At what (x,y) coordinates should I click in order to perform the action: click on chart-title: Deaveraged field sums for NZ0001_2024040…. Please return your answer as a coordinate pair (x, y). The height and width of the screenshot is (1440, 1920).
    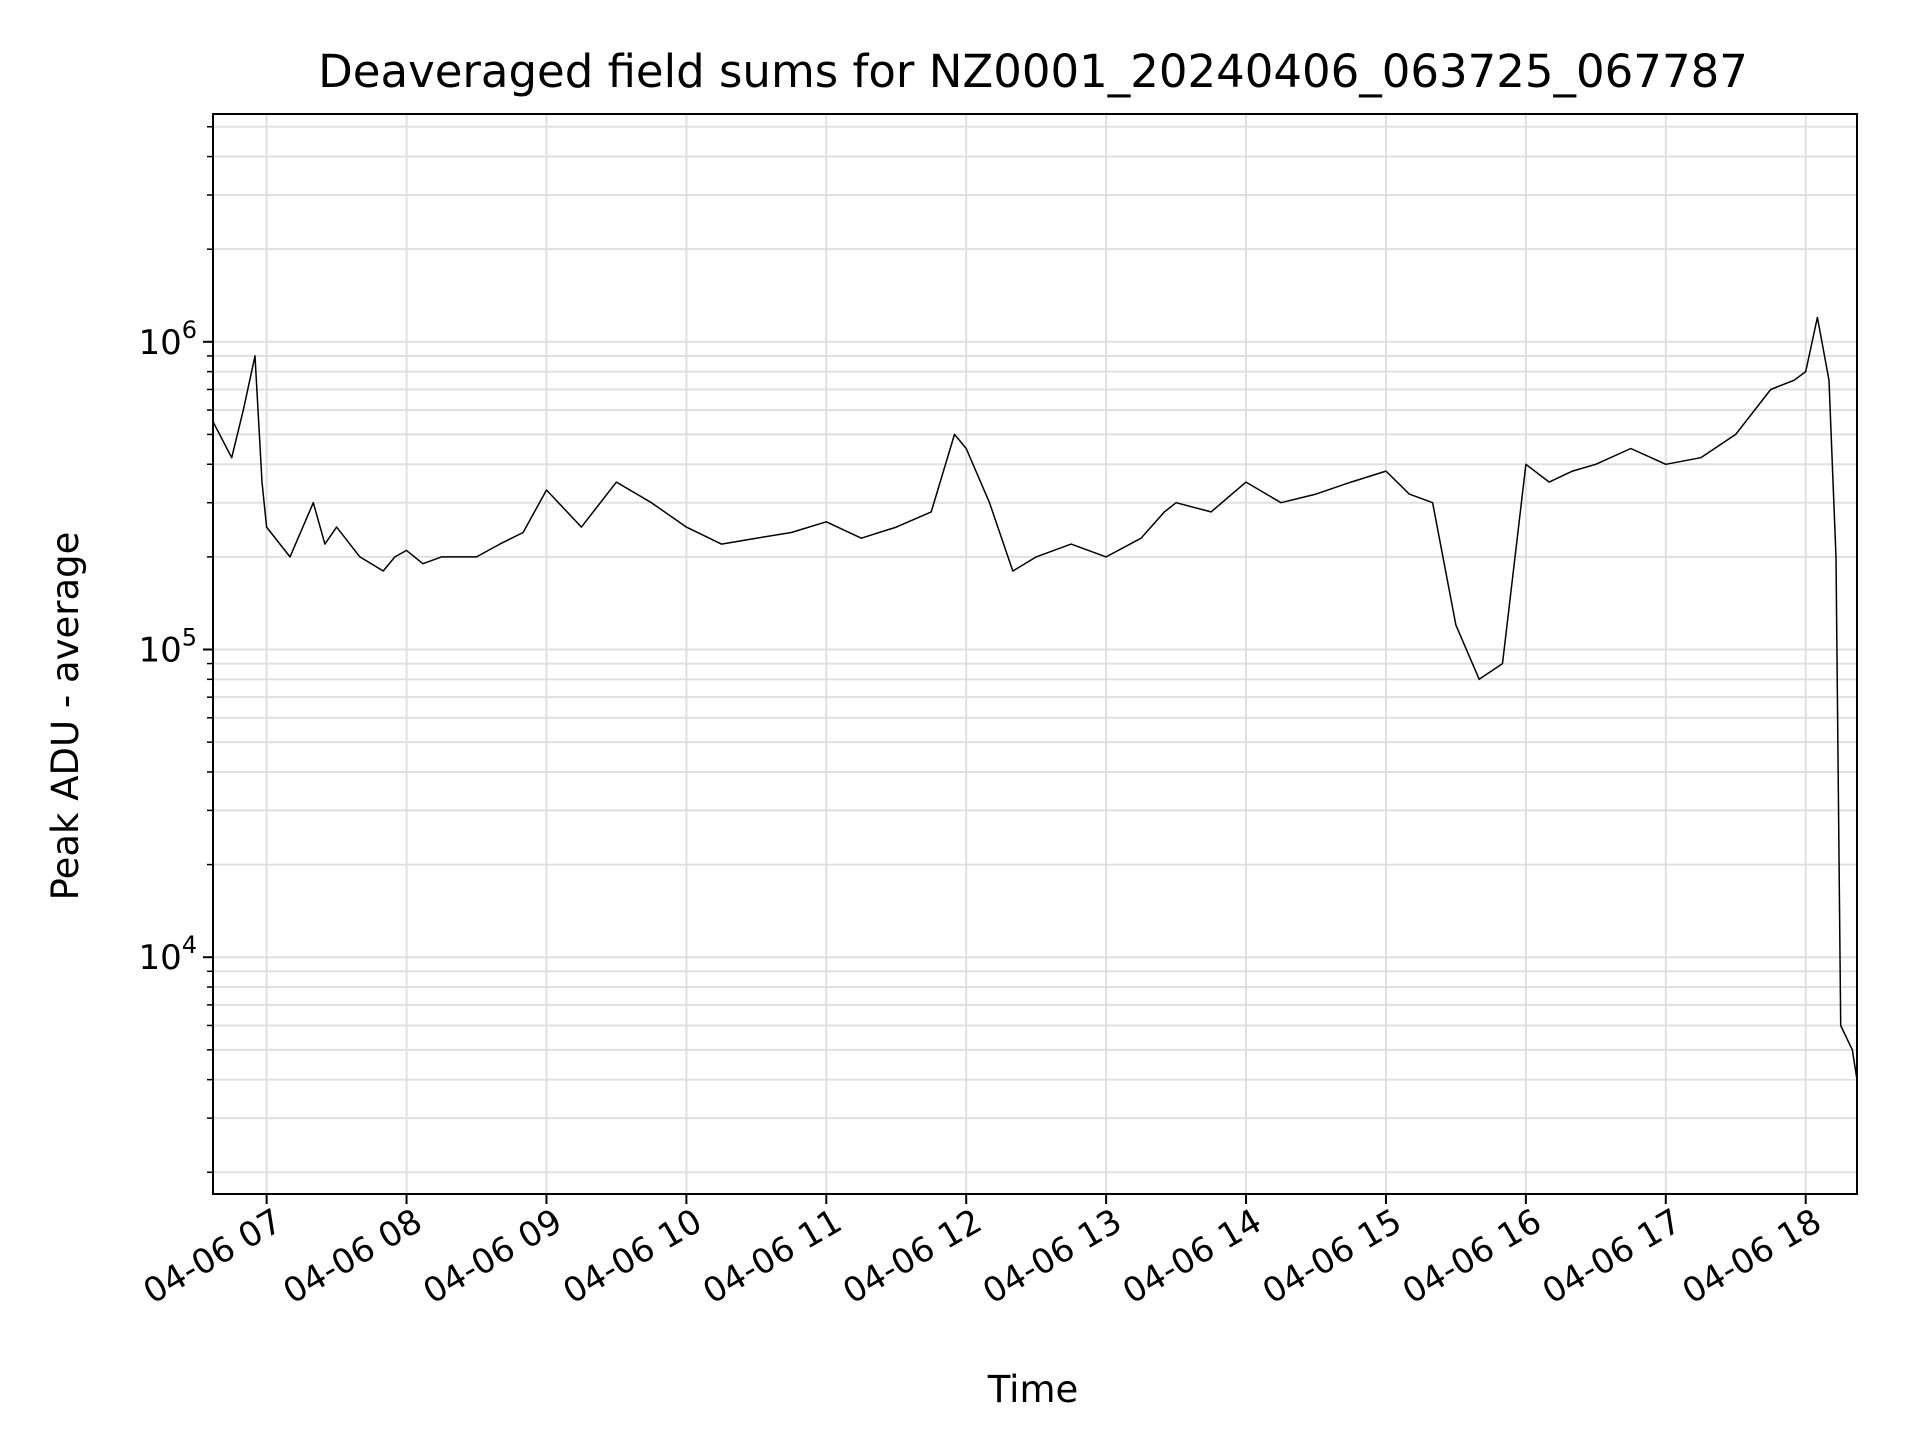
    Looking at the image, I should click on (1033, 71).